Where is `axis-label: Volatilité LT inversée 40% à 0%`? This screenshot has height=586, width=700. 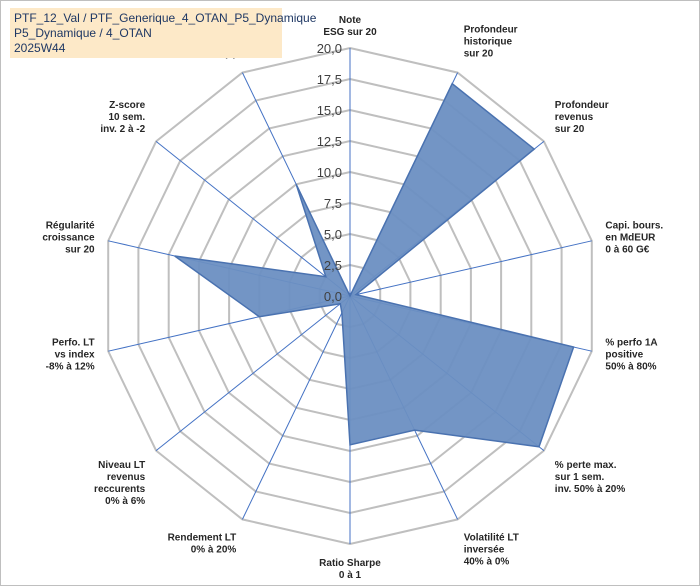 axis-label: Volatilité LT inversée 40% à 0% is located at coordinates (491, 549).